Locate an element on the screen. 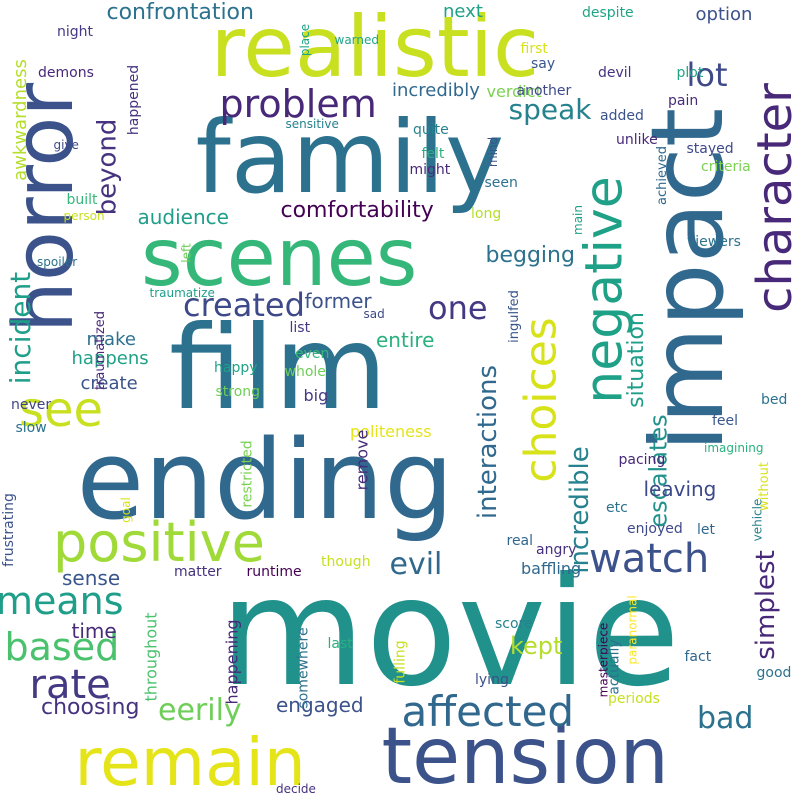  word-viewers: viewers is located at coordinates (714, 242).